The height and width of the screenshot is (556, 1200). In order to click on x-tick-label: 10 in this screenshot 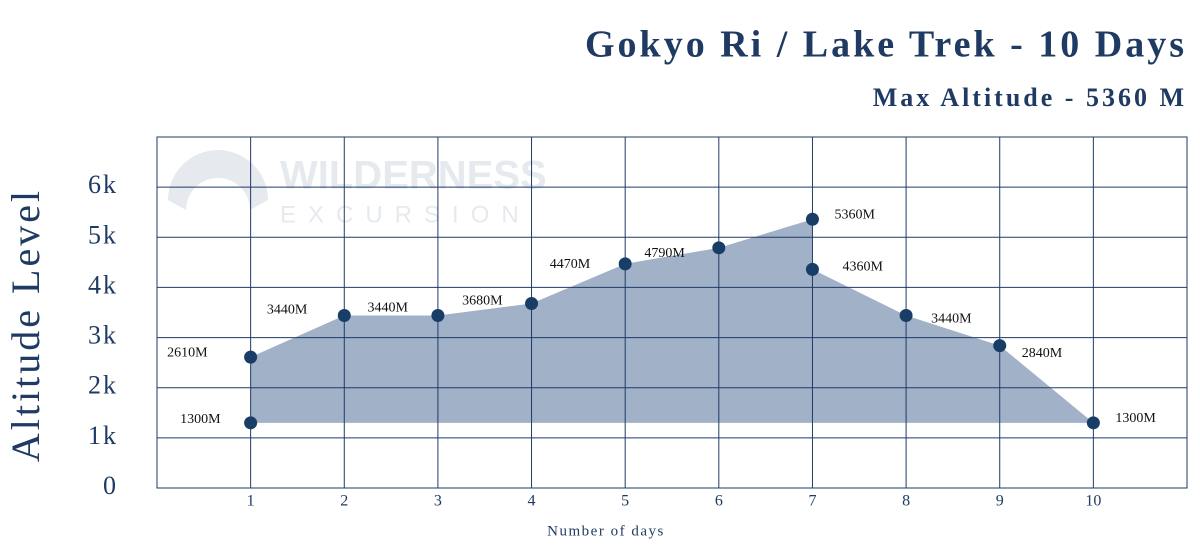, I will do `click(1093, 501)`.